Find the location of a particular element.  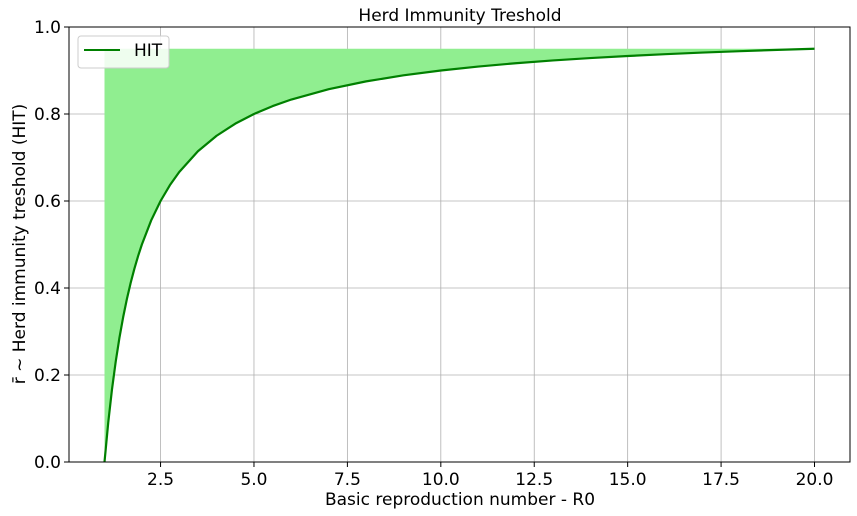

legend-box is located at coordinates (123, 52).